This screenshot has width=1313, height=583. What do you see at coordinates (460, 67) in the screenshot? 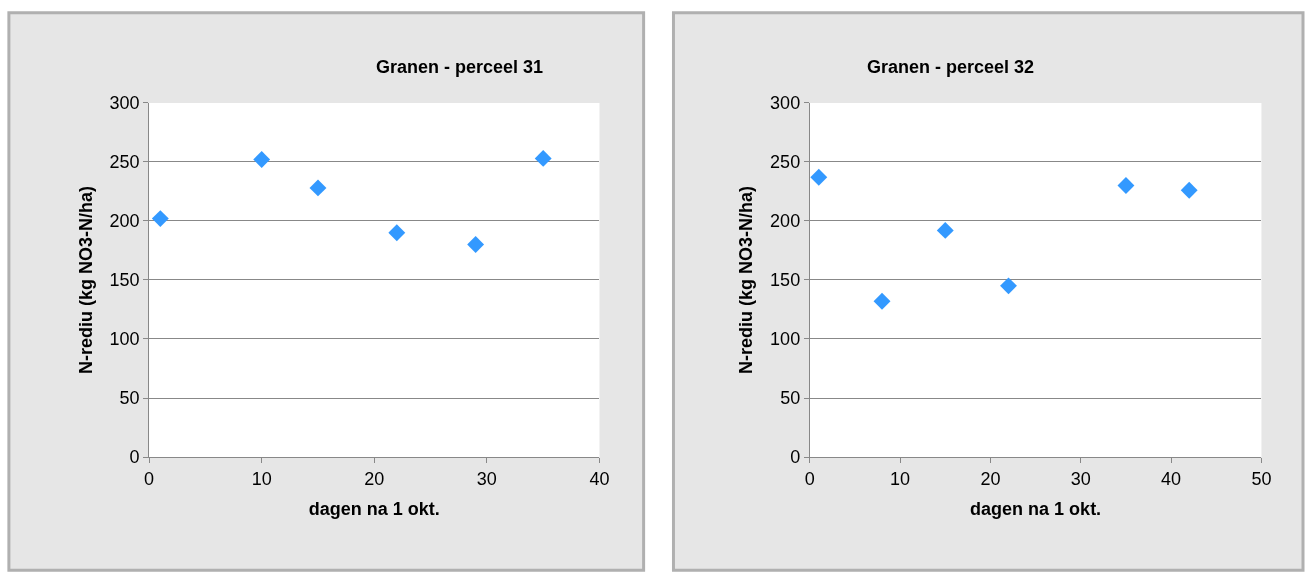
I see `chart-title: Granen - perceel 31` at bounding box center [460, 67].